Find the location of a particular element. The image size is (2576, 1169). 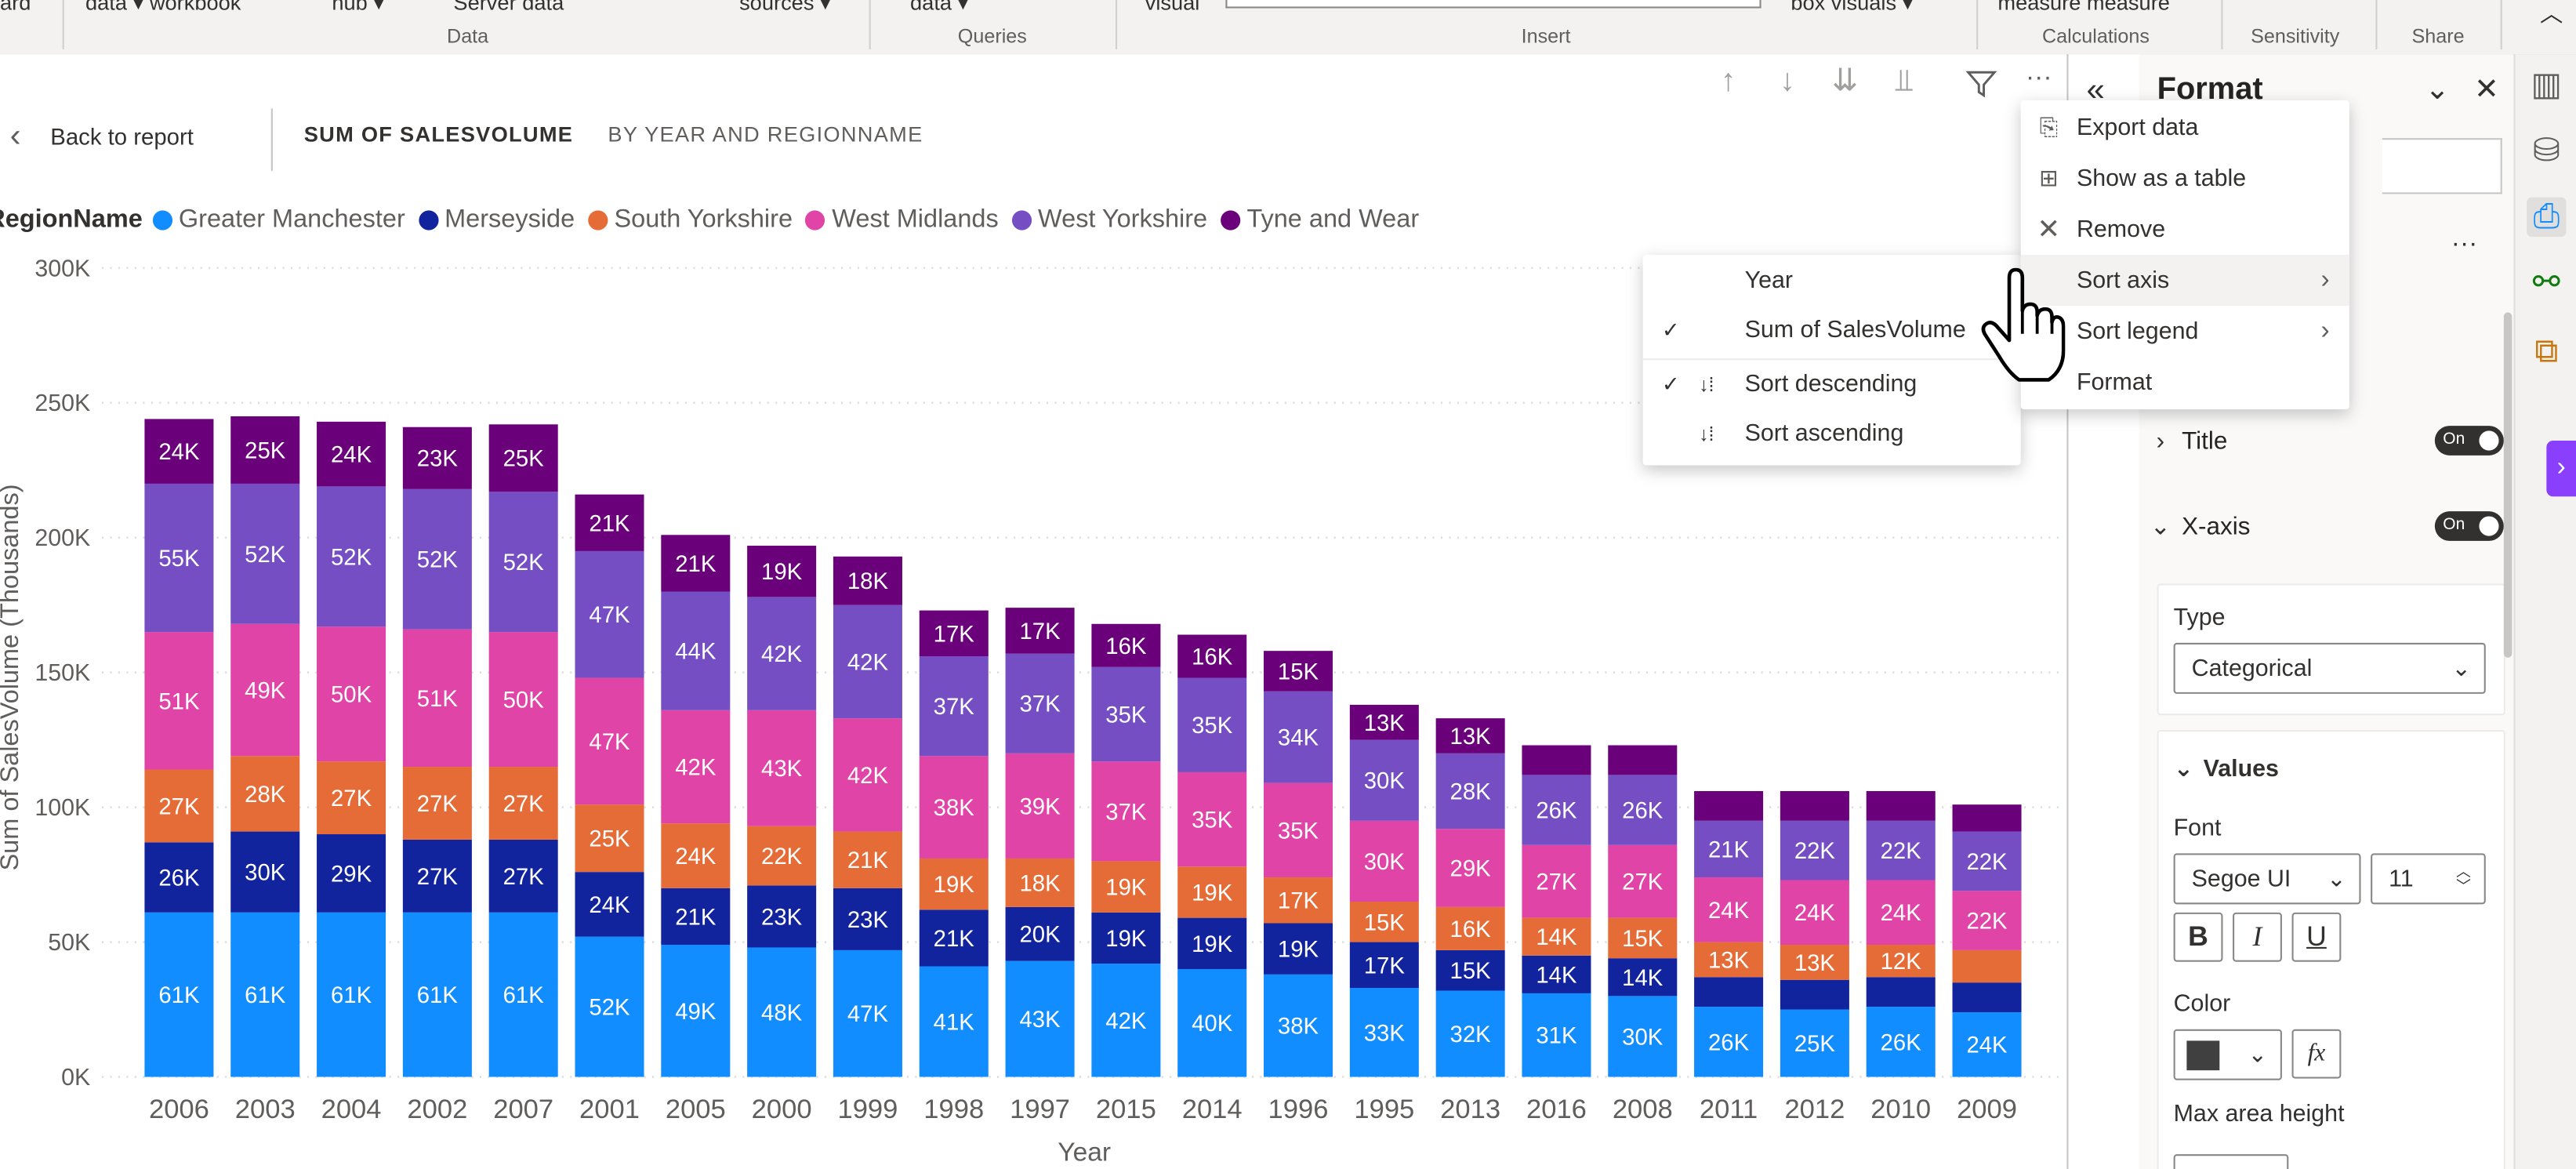

expand-copilot-tab: › is located at coordinates (2561, 468).